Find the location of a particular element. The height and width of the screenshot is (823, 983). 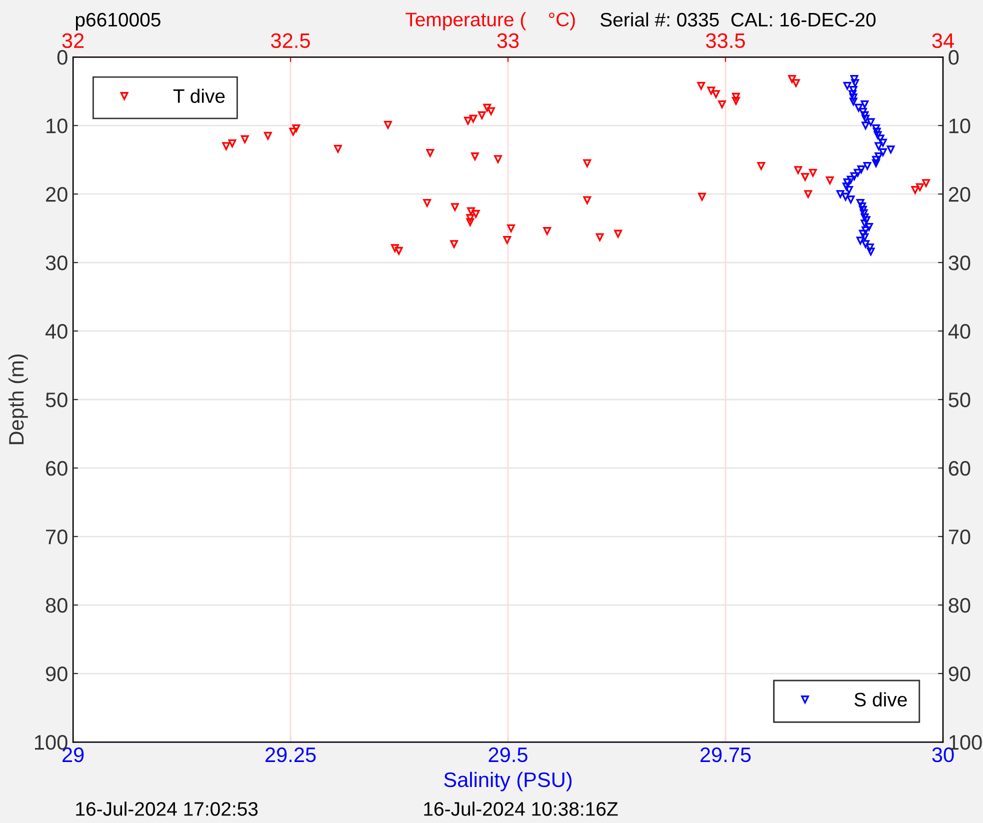

y2-tick-label: 10 is located at coordinates (959, 126).